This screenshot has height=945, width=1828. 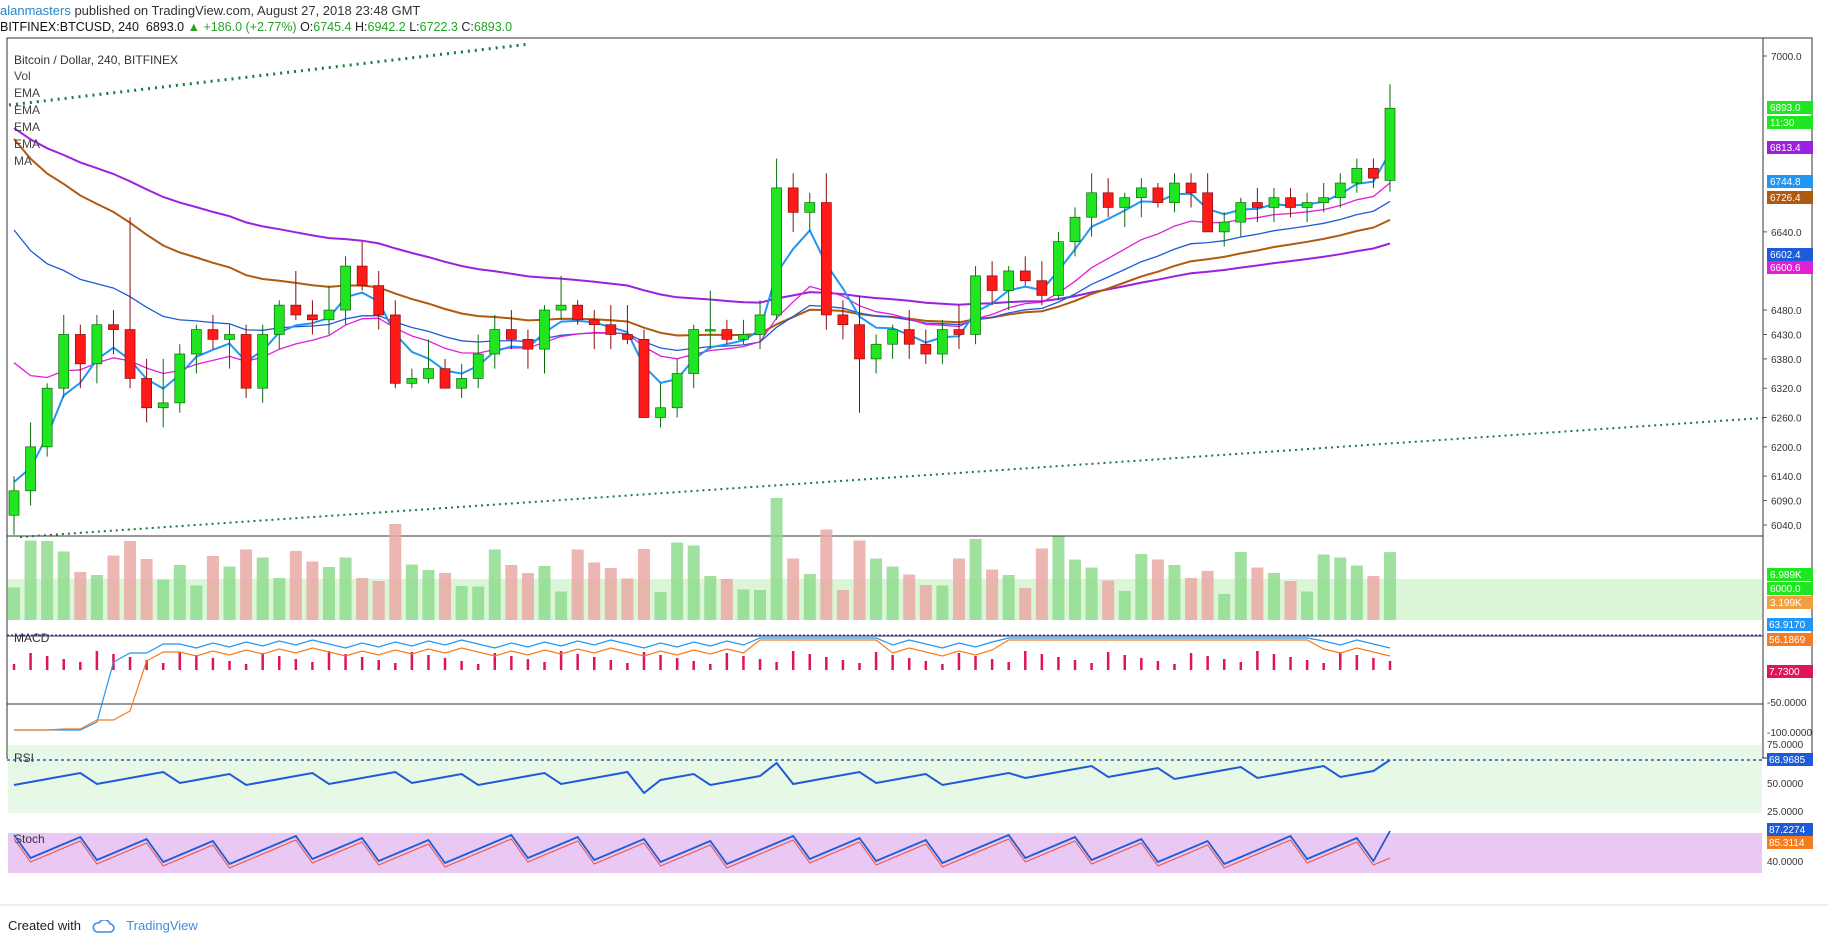 What do you see at coordinates (103, 926) in the screenshot?
I see `footer: Created with TradingView` at bounding box center [103, 926].